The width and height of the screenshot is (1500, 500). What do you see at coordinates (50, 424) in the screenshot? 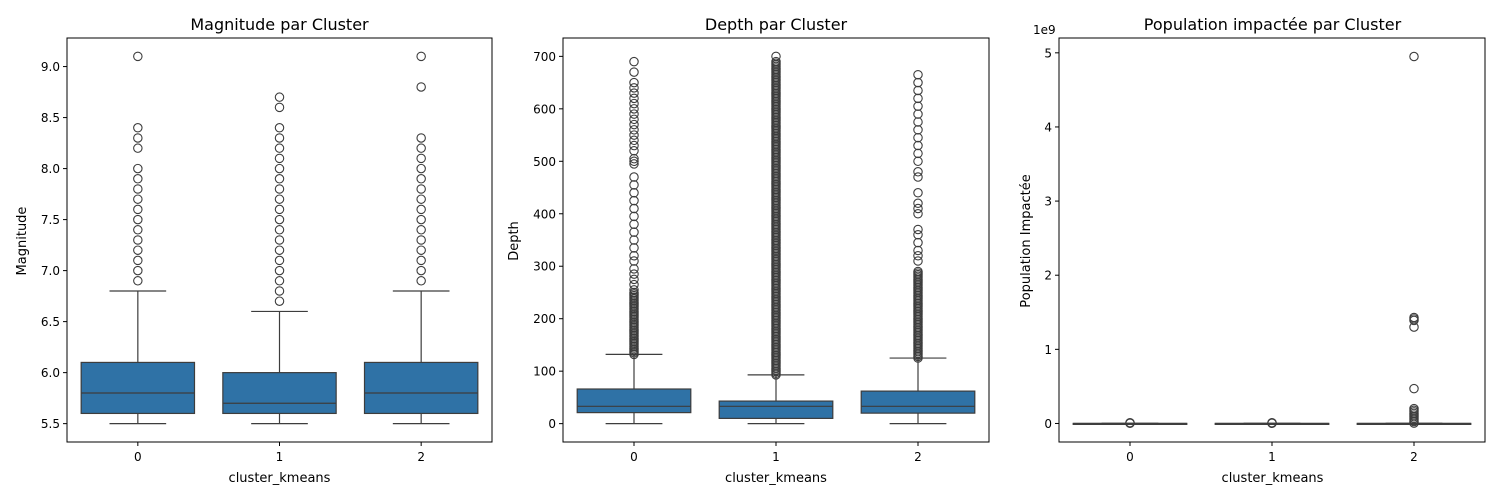
I see `y-tick-label: 5.5` at bounding box center [50, 424].